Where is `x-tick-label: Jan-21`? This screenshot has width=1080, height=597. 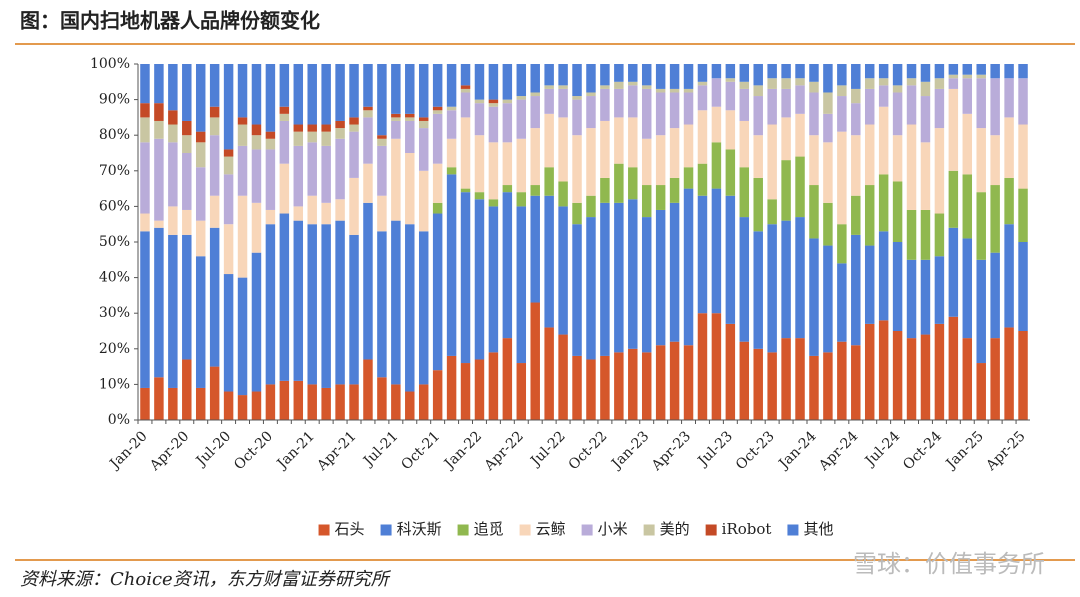
x-tick-label: Jan-21 is located at coordinates (295, 450).